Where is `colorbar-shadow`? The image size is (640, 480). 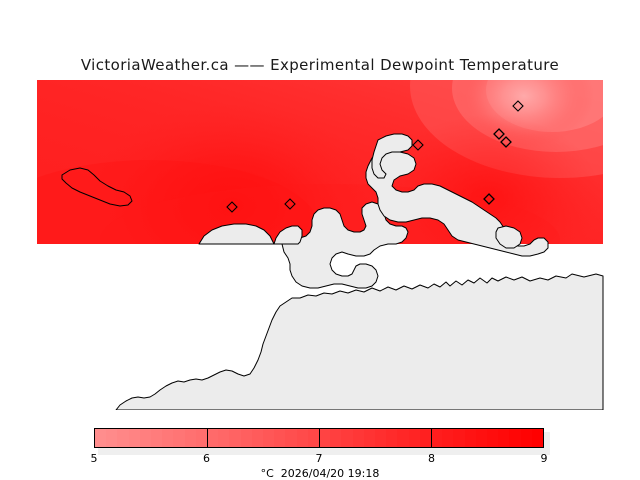 colorbar-shadow is located at coordinates (324, 451).